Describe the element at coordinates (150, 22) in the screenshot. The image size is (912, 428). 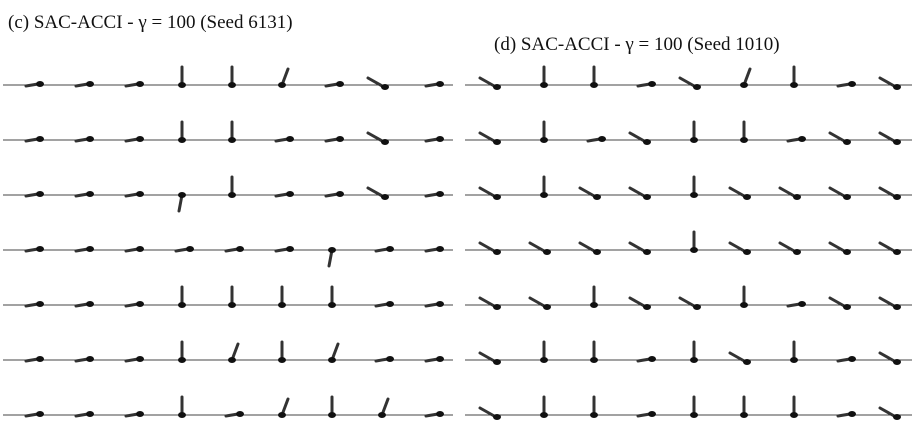
I see `caption: (c) SAC-ACCI - γ = 100 (Seed 6131)` at that location.